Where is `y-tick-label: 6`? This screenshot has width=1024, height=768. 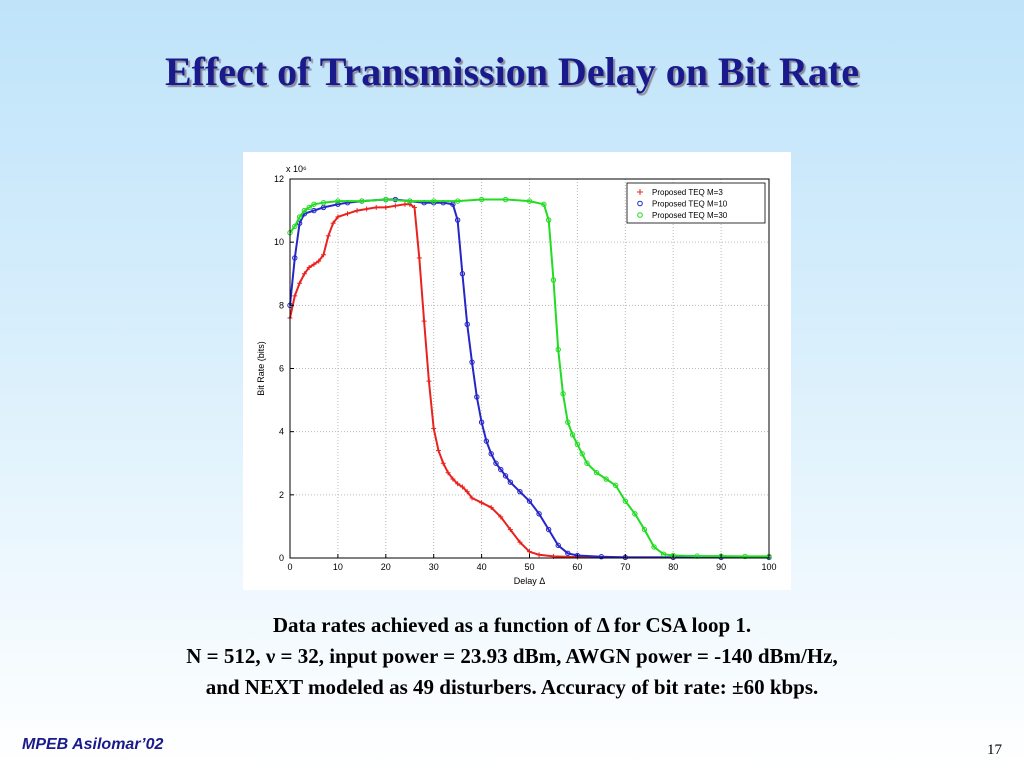
y-tick-label: 6 is located at coordinates (281, 369).